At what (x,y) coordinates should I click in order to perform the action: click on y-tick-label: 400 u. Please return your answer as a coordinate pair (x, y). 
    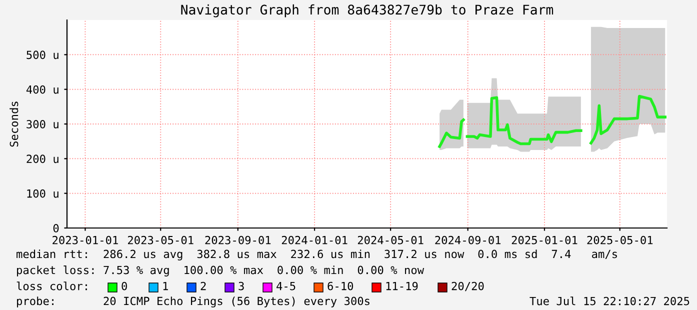
    Looking at the image, I should click on (42, 89).